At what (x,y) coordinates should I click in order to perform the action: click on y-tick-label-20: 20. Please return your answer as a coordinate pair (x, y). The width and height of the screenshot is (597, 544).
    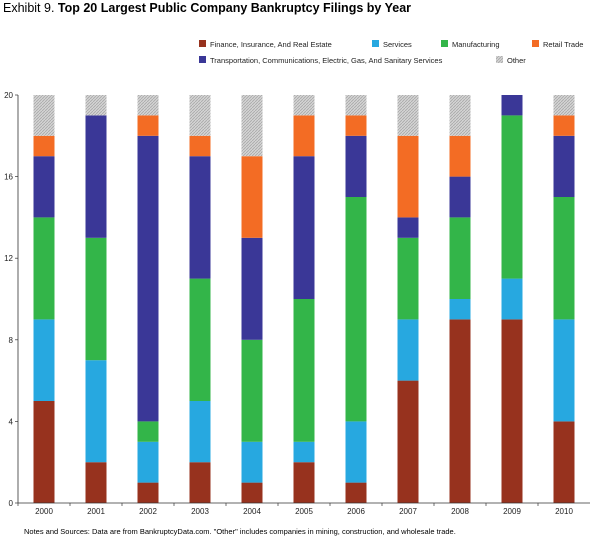
    Looking at the image, I should click on (8, 95).